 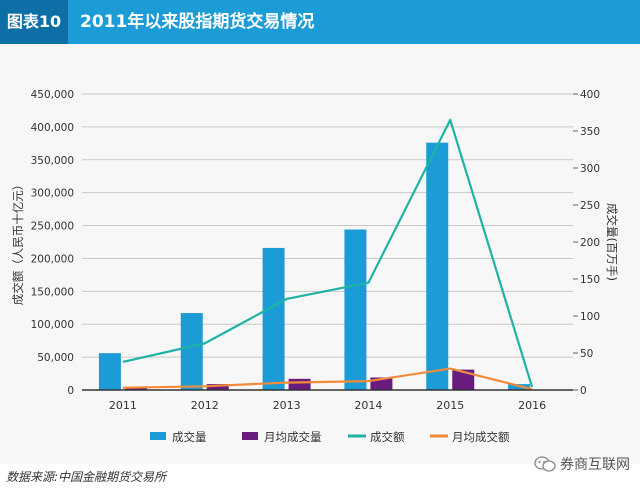 What do you see at coordinates (52, 161) in the screenshot?
I see `y-tick-label: 350,000` at bounding box center [52, 161].